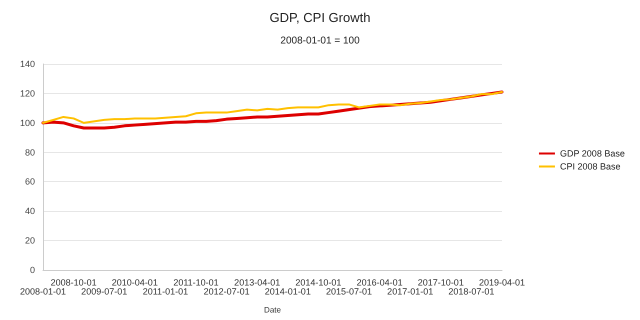  What do you see at coordinates (27, 64) in the screenshot?
I see `y-tick-label: 140` at bounding box center [27, 64].